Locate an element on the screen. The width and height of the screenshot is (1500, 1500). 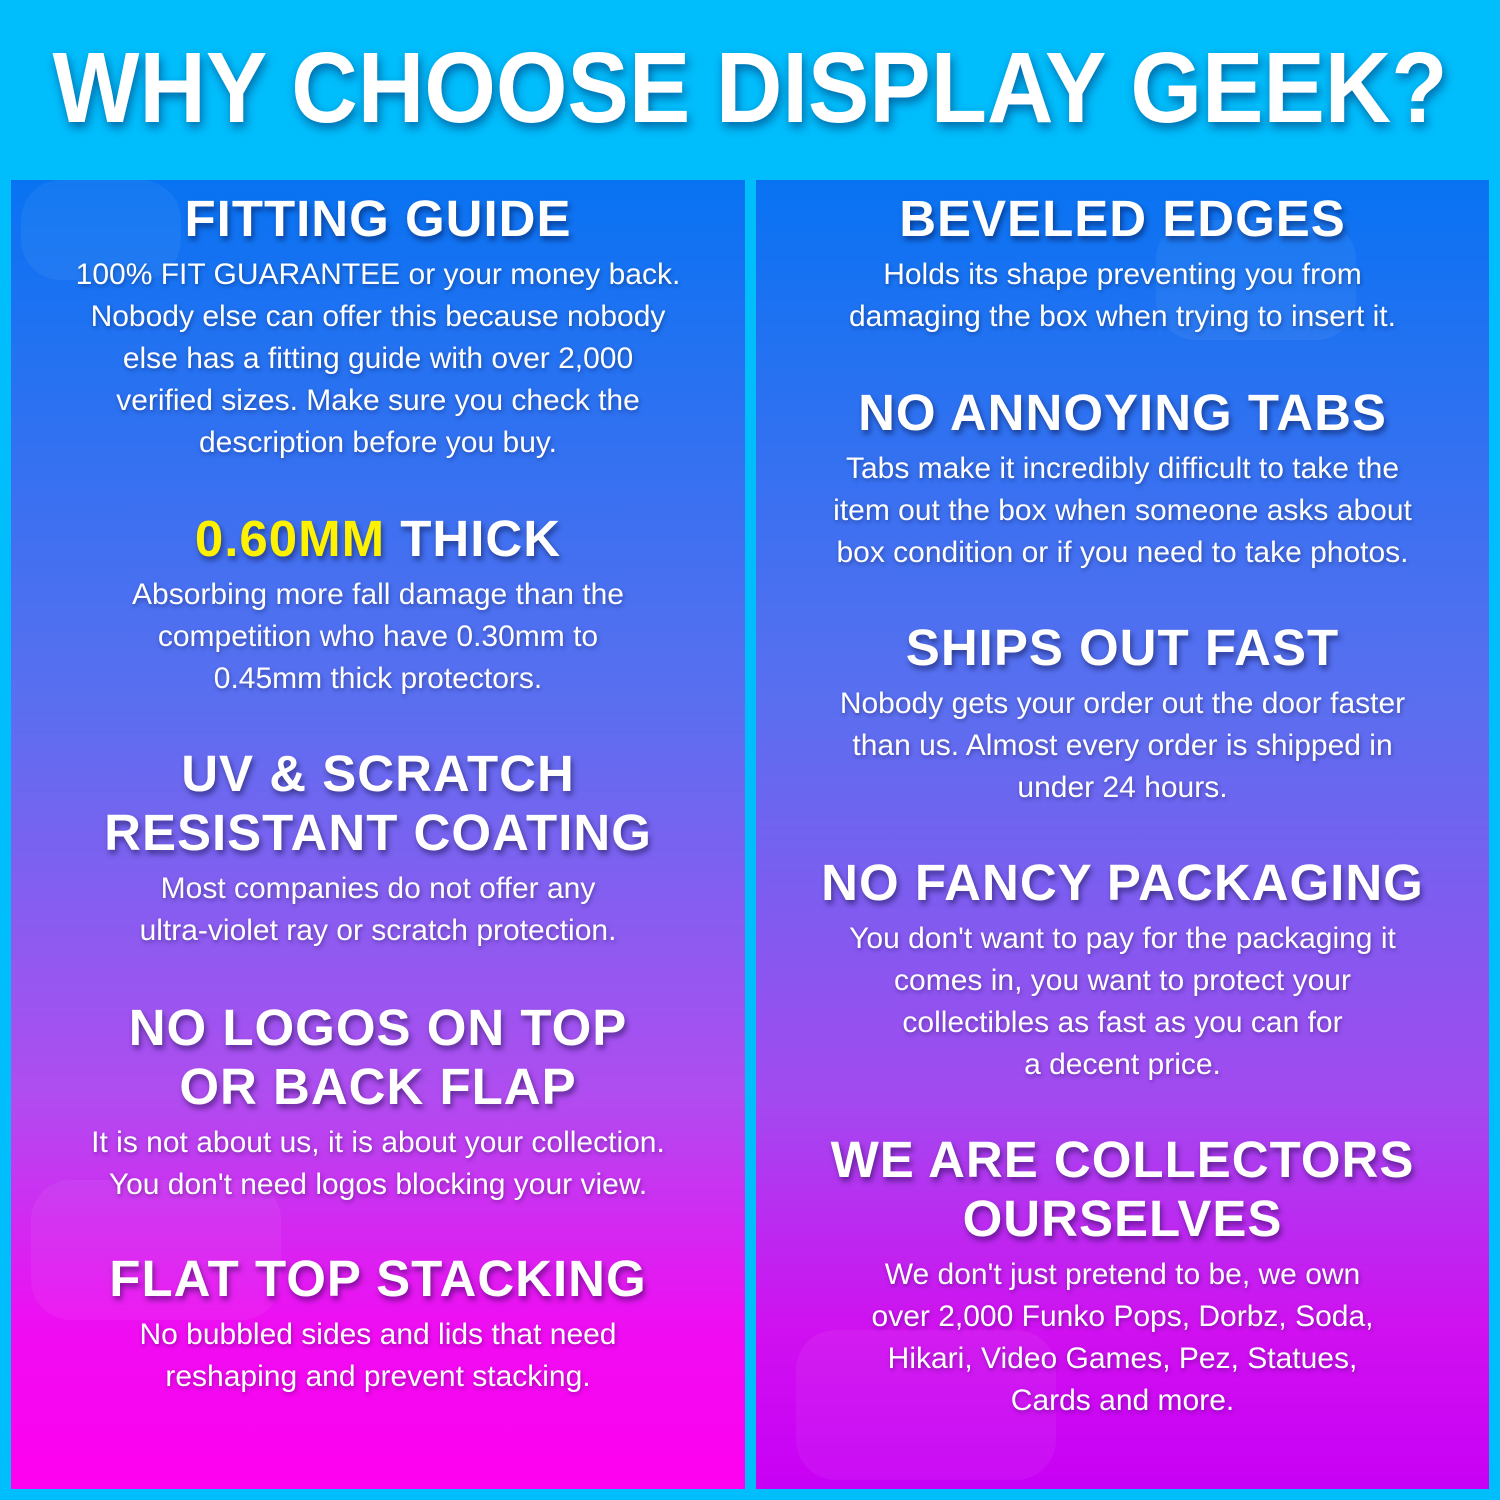
feature-heading: UV & SCRATCH is located at coordinates (378, 773).